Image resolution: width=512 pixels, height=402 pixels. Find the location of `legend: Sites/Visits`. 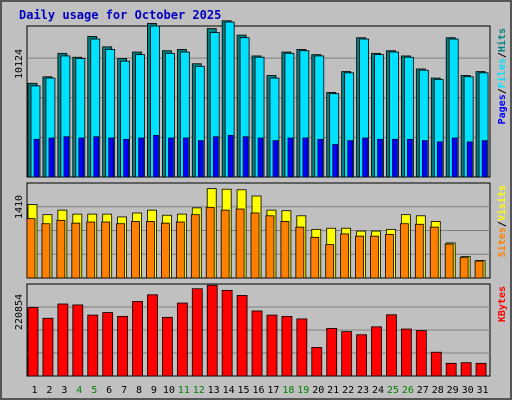

legend: Sites/Visits is located at coordinates (502, 221).